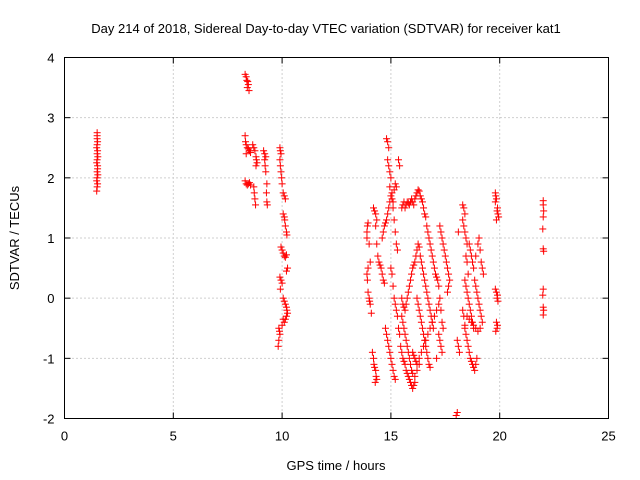 The image size is (640, 480). What do you see at coordinates (50, 118) in the screenshot?
I see `y-tick-label: 3` at bounding box center [50, 118].